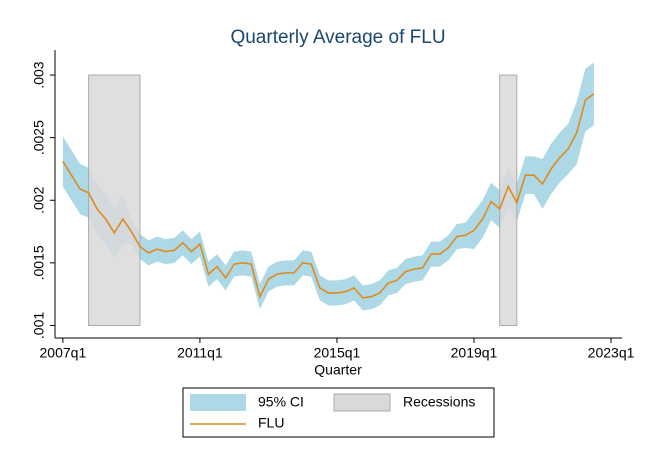 The height and width of the screenshot is (455, 648). What do you see at coordinates (474, 353) in the screenshot?
I see `x-tick-label: 2019q1` at bounding box center [474, 353].